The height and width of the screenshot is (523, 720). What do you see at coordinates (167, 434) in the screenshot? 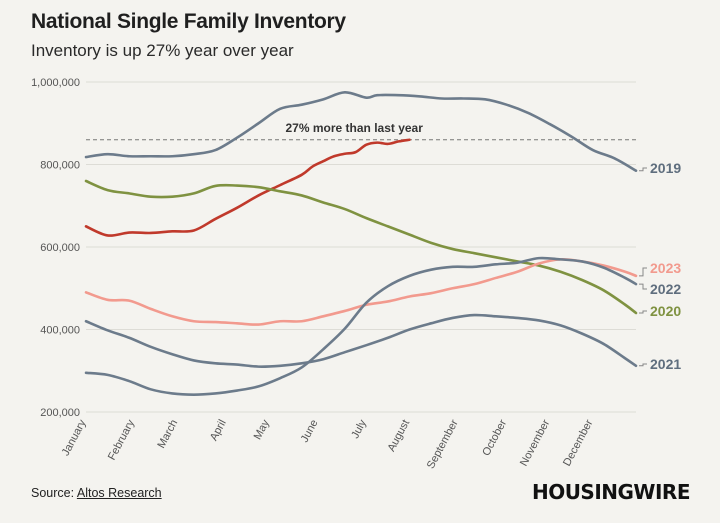
I see `x-tick-label: March` at bounding box center [167, 434].